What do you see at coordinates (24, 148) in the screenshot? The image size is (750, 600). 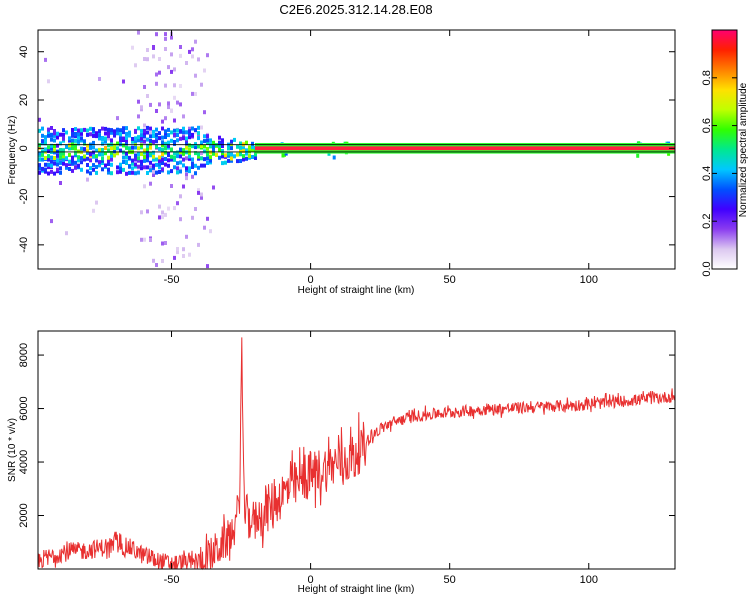 I see `spectrogram-y-tick-label: 0` at bounding box center [24, 148].